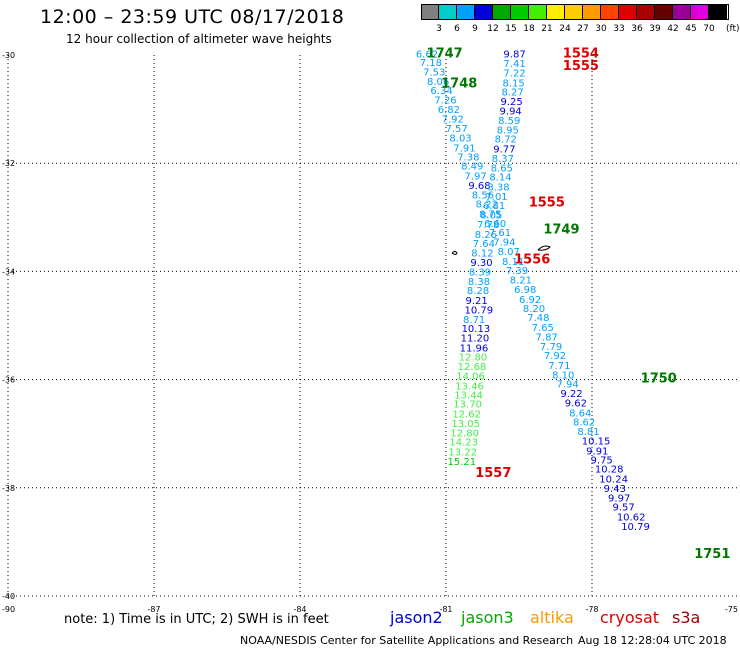 The width and height of the screenshot is (740, 650). Describe the element at coordinates (427, 55) in the screenshot. I see `wave-height-value: 6.62` at that location.